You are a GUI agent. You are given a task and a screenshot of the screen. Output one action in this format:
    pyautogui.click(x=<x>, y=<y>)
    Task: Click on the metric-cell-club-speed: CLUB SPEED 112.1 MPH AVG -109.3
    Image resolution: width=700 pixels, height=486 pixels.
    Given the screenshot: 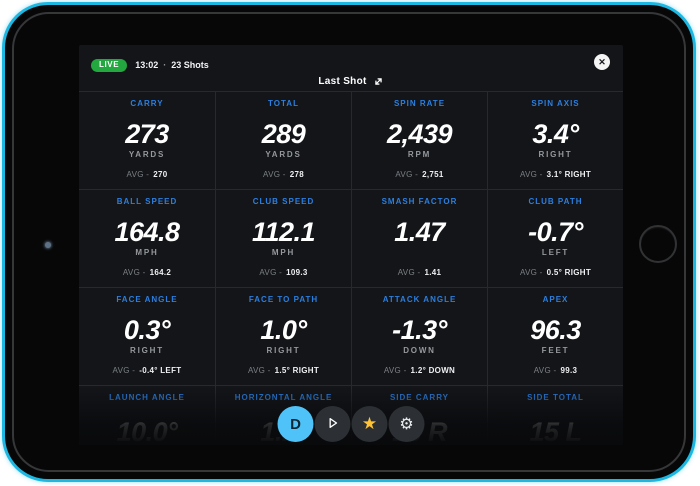 What is the action you would take?
    pyautogui.click(x=283, y=238)
    